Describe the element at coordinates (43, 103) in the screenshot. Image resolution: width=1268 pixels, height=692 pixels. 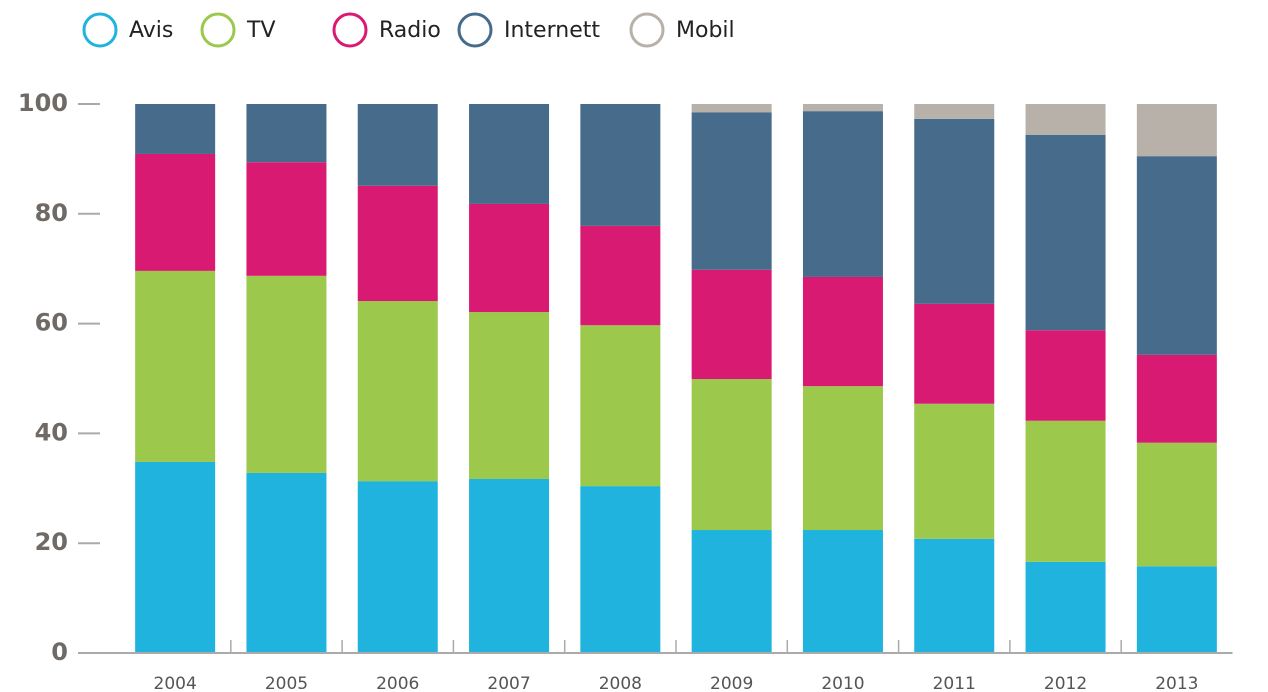
I see `y-tick-label: 100` at that location.